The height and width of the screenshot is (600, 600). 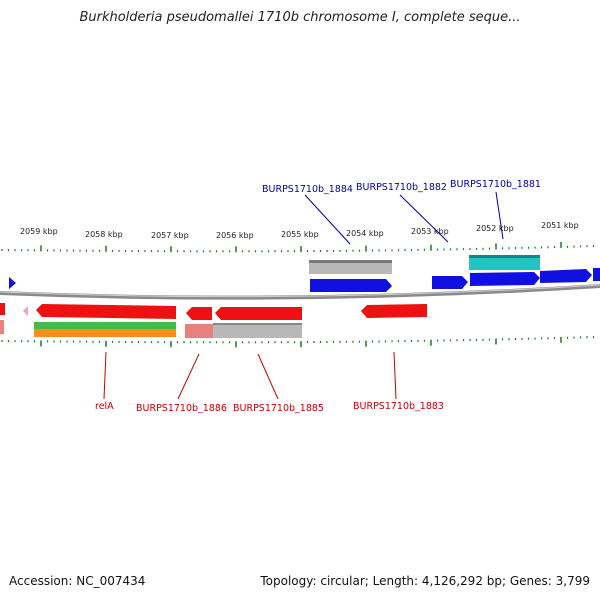 I want to click on ruler-ticks-bottom, so click(x=298, y=342).